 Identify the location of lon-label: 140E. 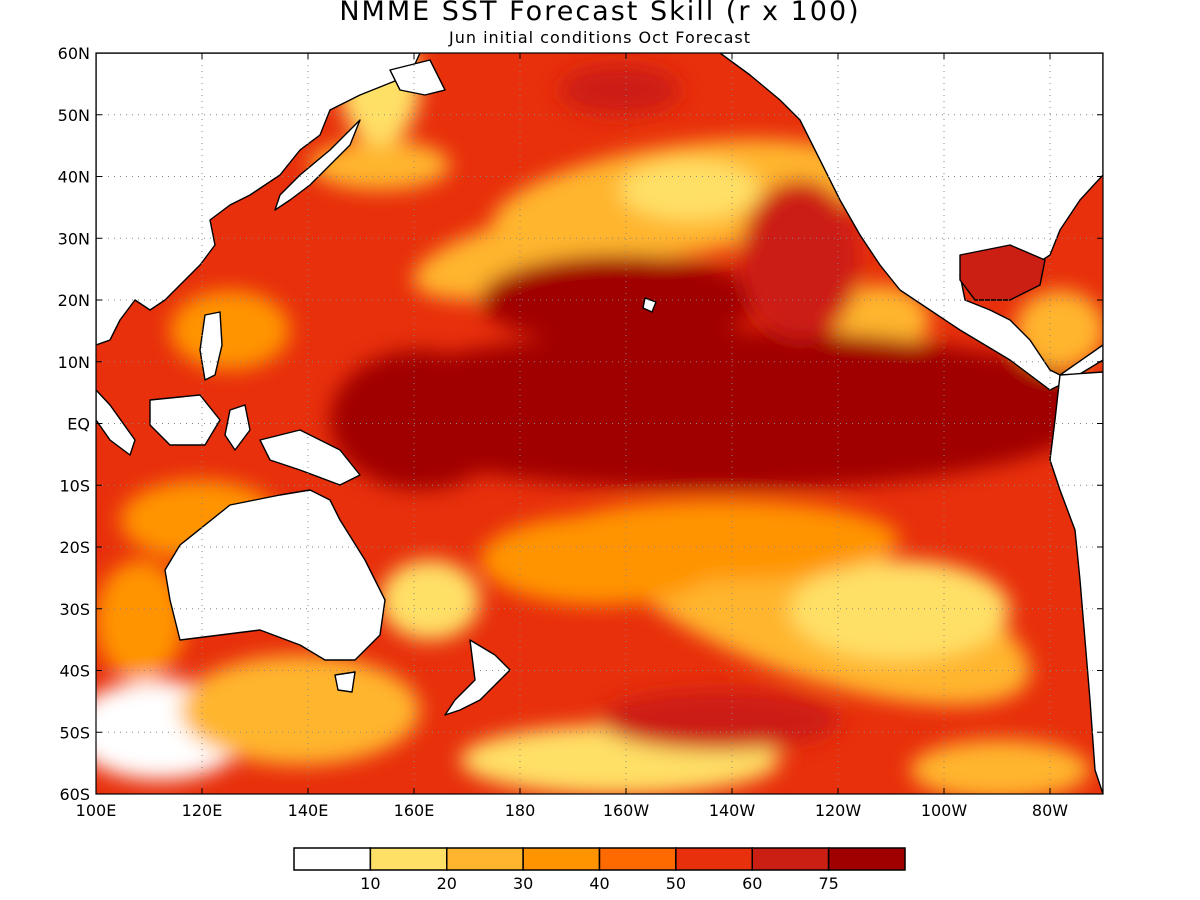
(308, 810).